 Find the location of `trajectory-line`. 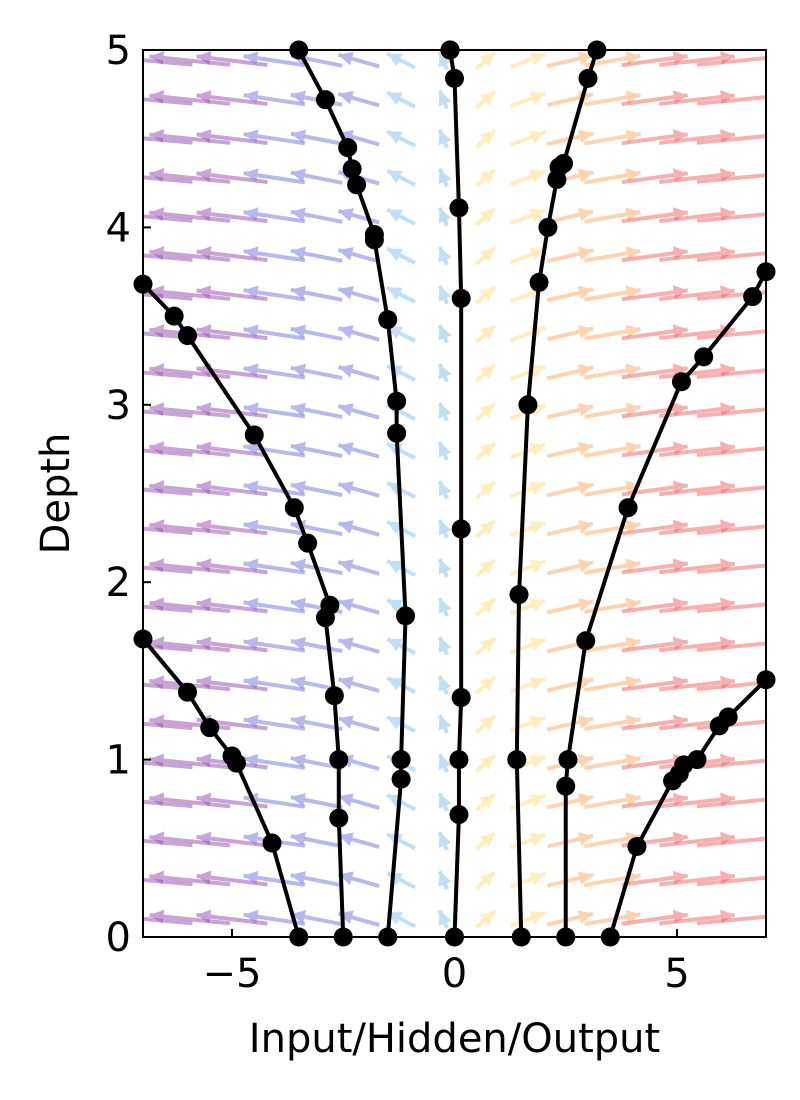

trajectory-line is located at coordinates (456, 493).